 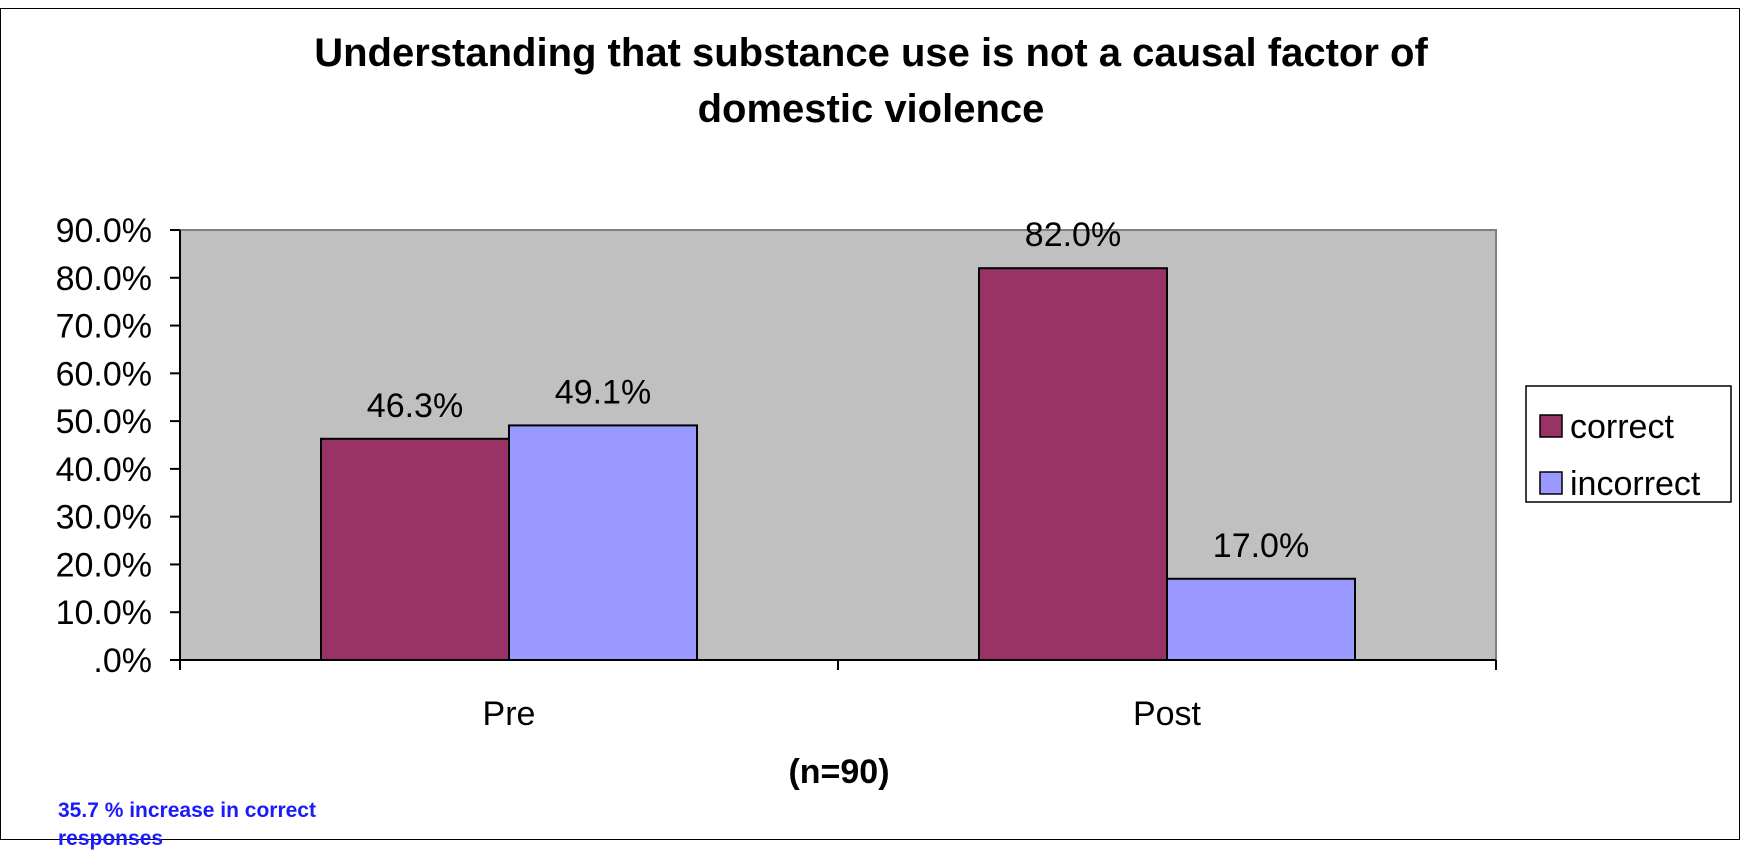 I want to click on y-tick-label: .0%, so click(x=122, y=661).